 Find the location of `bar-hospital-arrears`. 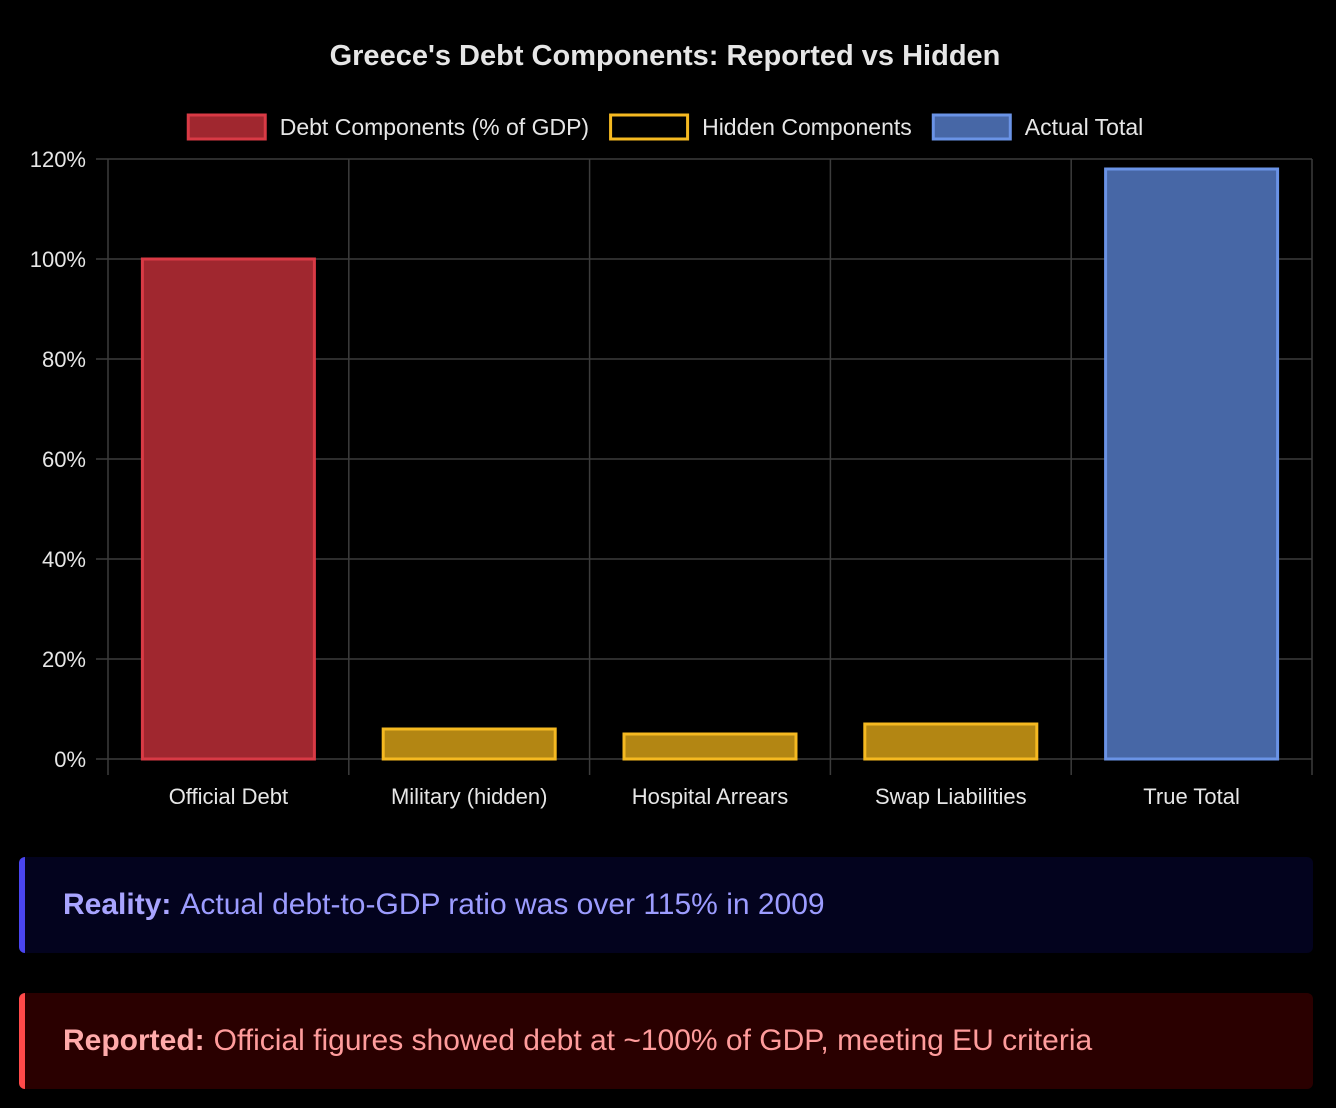

bar-hospital-arrears is located at coordinates (710, 746).